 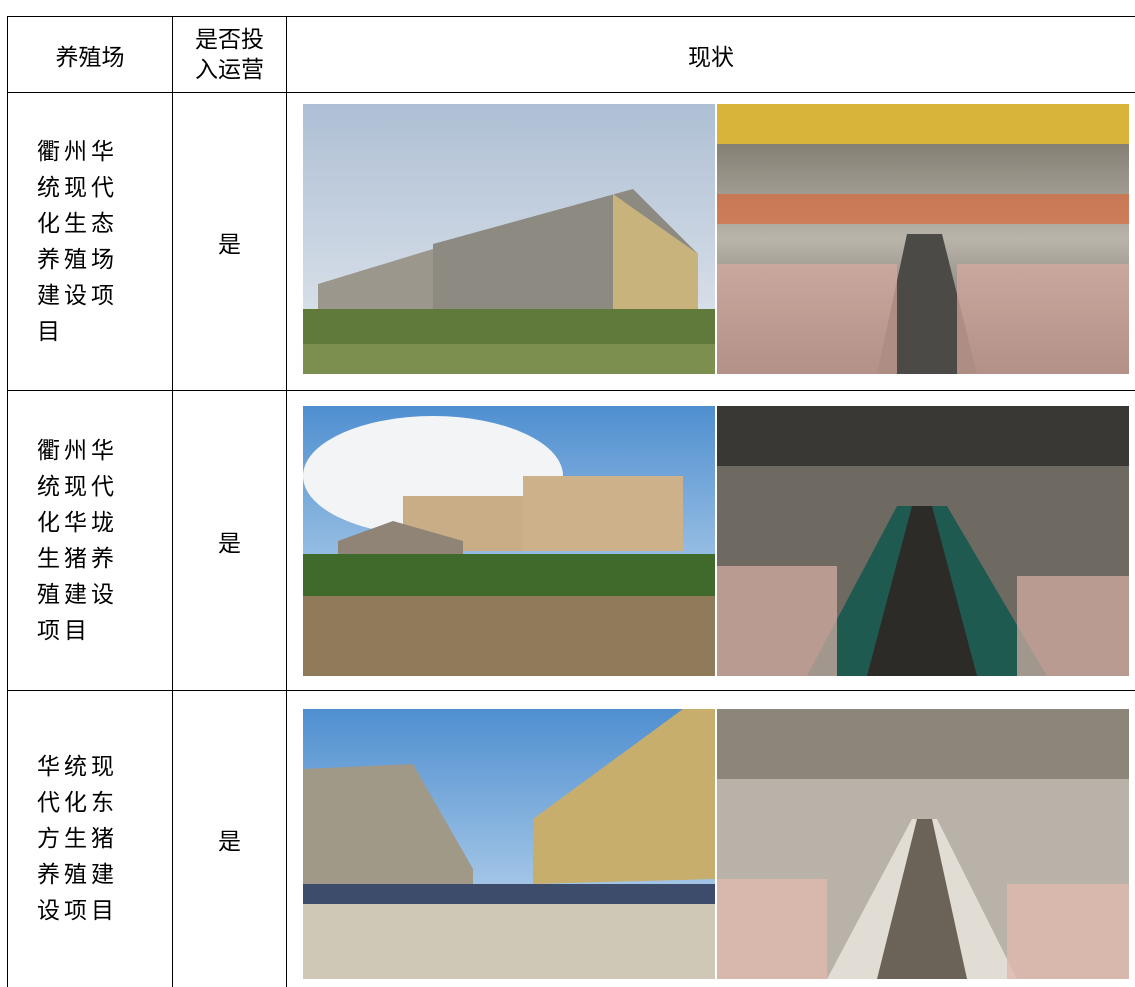 What do you see at coordinates (90, 57) in the screenshot?
I see `header-text: 养殖场` at bounding box center [90, 57].